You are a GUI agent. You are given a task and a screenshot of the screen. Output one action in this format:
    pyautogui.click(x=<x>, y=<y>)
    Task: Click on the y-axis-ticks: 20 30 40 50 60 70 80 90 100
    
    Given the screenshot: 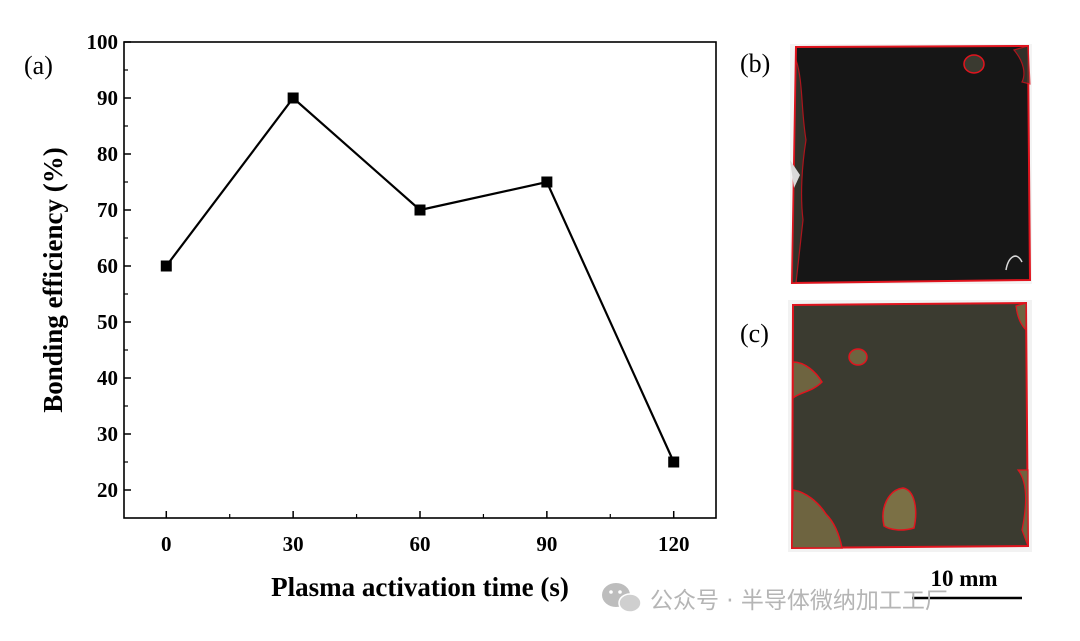 What is the action you would take?
    pyautogui.click(x=109, y=266)
    